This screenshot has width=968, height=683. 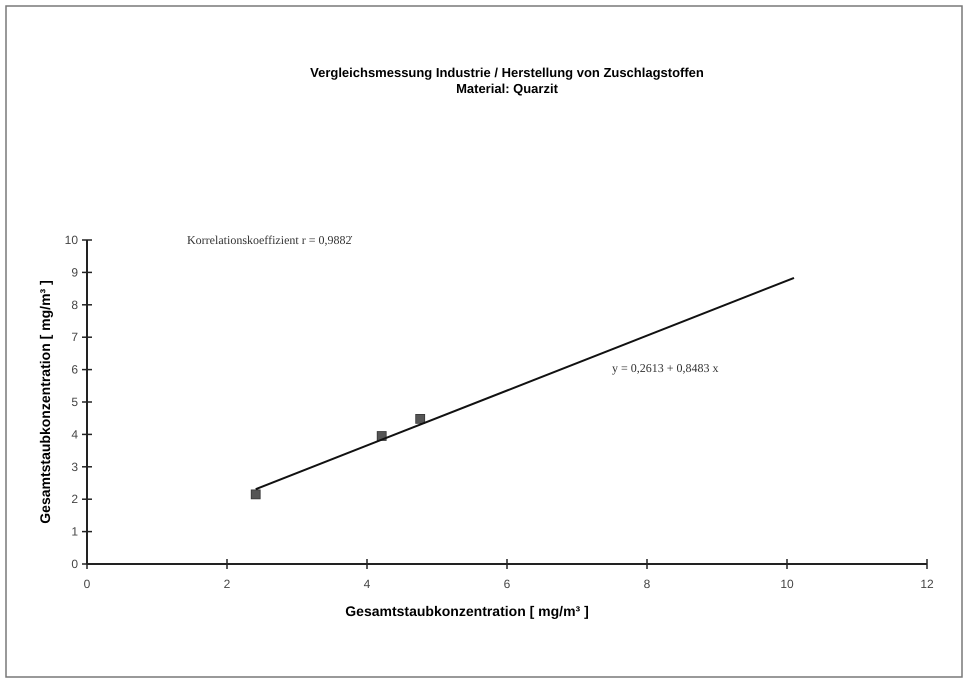 I want to click on x-tick-label: 6, so click(x=507, y=584).